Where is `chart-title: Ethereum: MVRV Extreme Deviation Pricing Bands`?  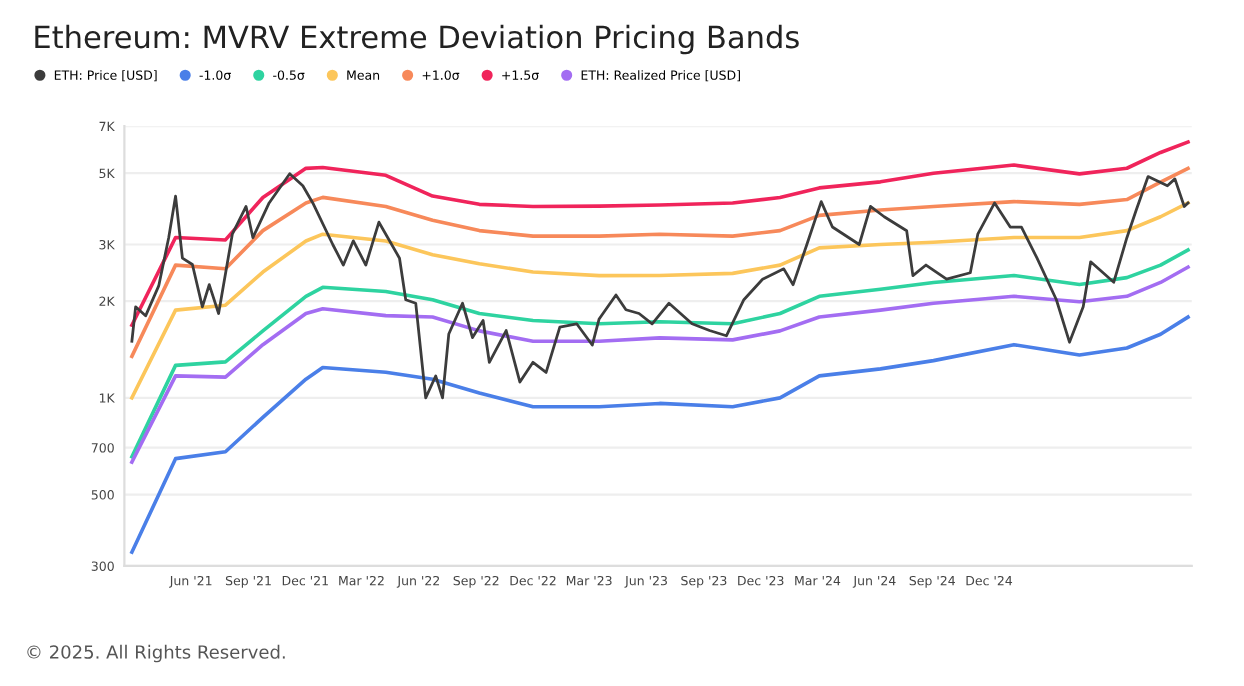 chart-title: Ethereum: MVRV Extreme Deviation Pricing Bands is located at coordinates (417, 39).